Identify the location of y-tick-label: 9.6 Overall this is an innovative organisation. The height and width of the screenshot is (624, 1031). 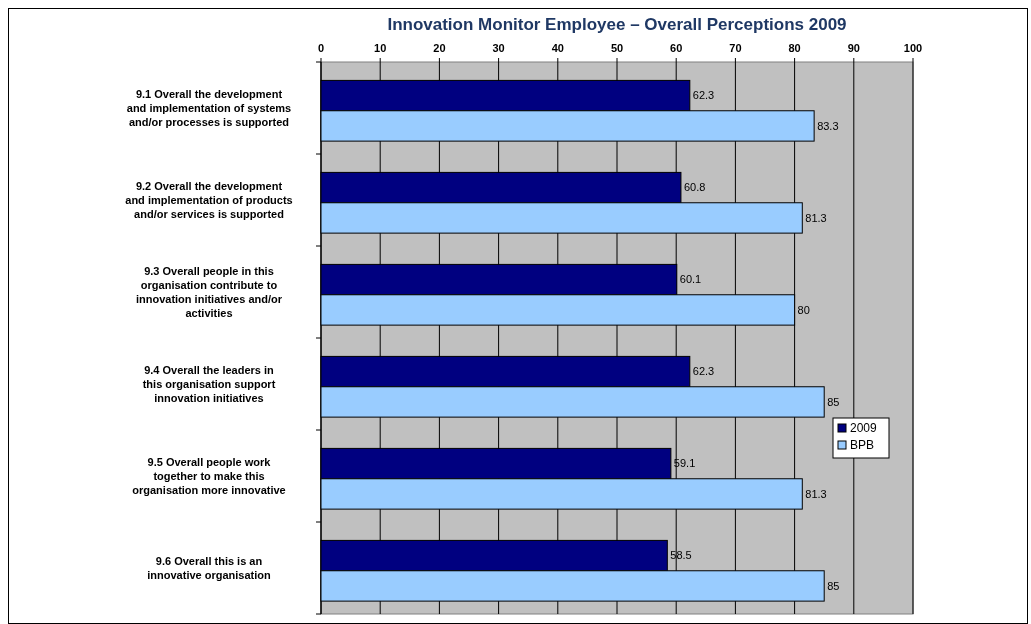
(209, 567).